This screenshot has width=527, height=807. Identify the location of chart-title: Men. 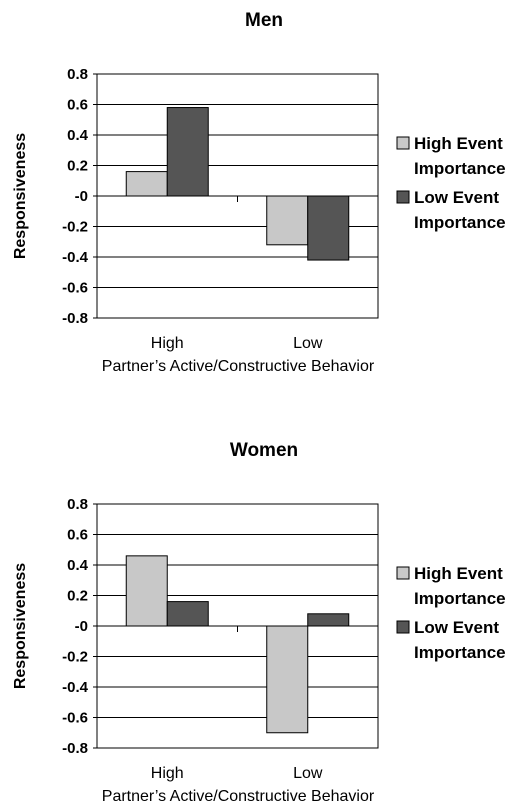
(264, 20).